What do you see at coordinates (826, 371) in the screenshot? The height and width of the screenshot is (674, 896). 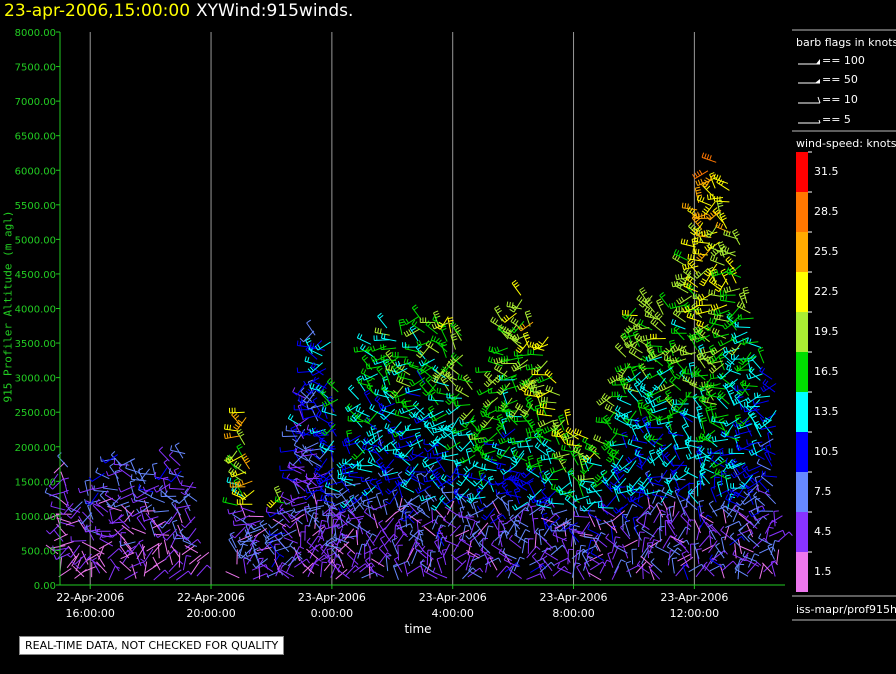 I see `speed-legend-label-5: 16.5` at bounding box center [826, 371].